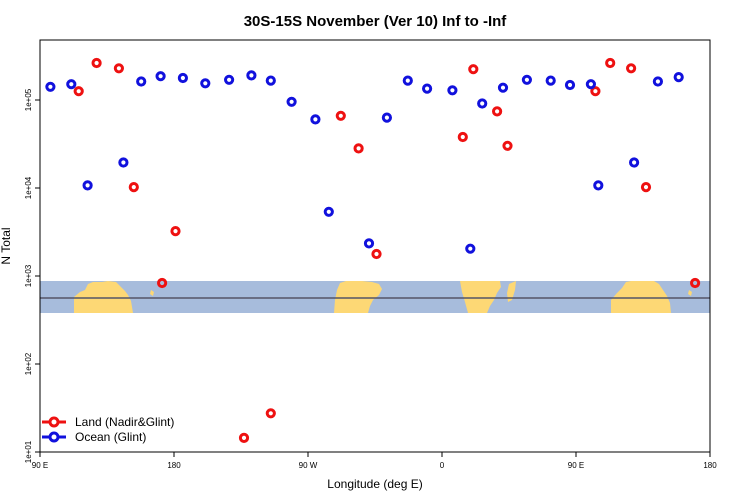 The image size is (750, 500). I want to click on legend-ocean-label: Ocean (Glint), so click(110, 437).